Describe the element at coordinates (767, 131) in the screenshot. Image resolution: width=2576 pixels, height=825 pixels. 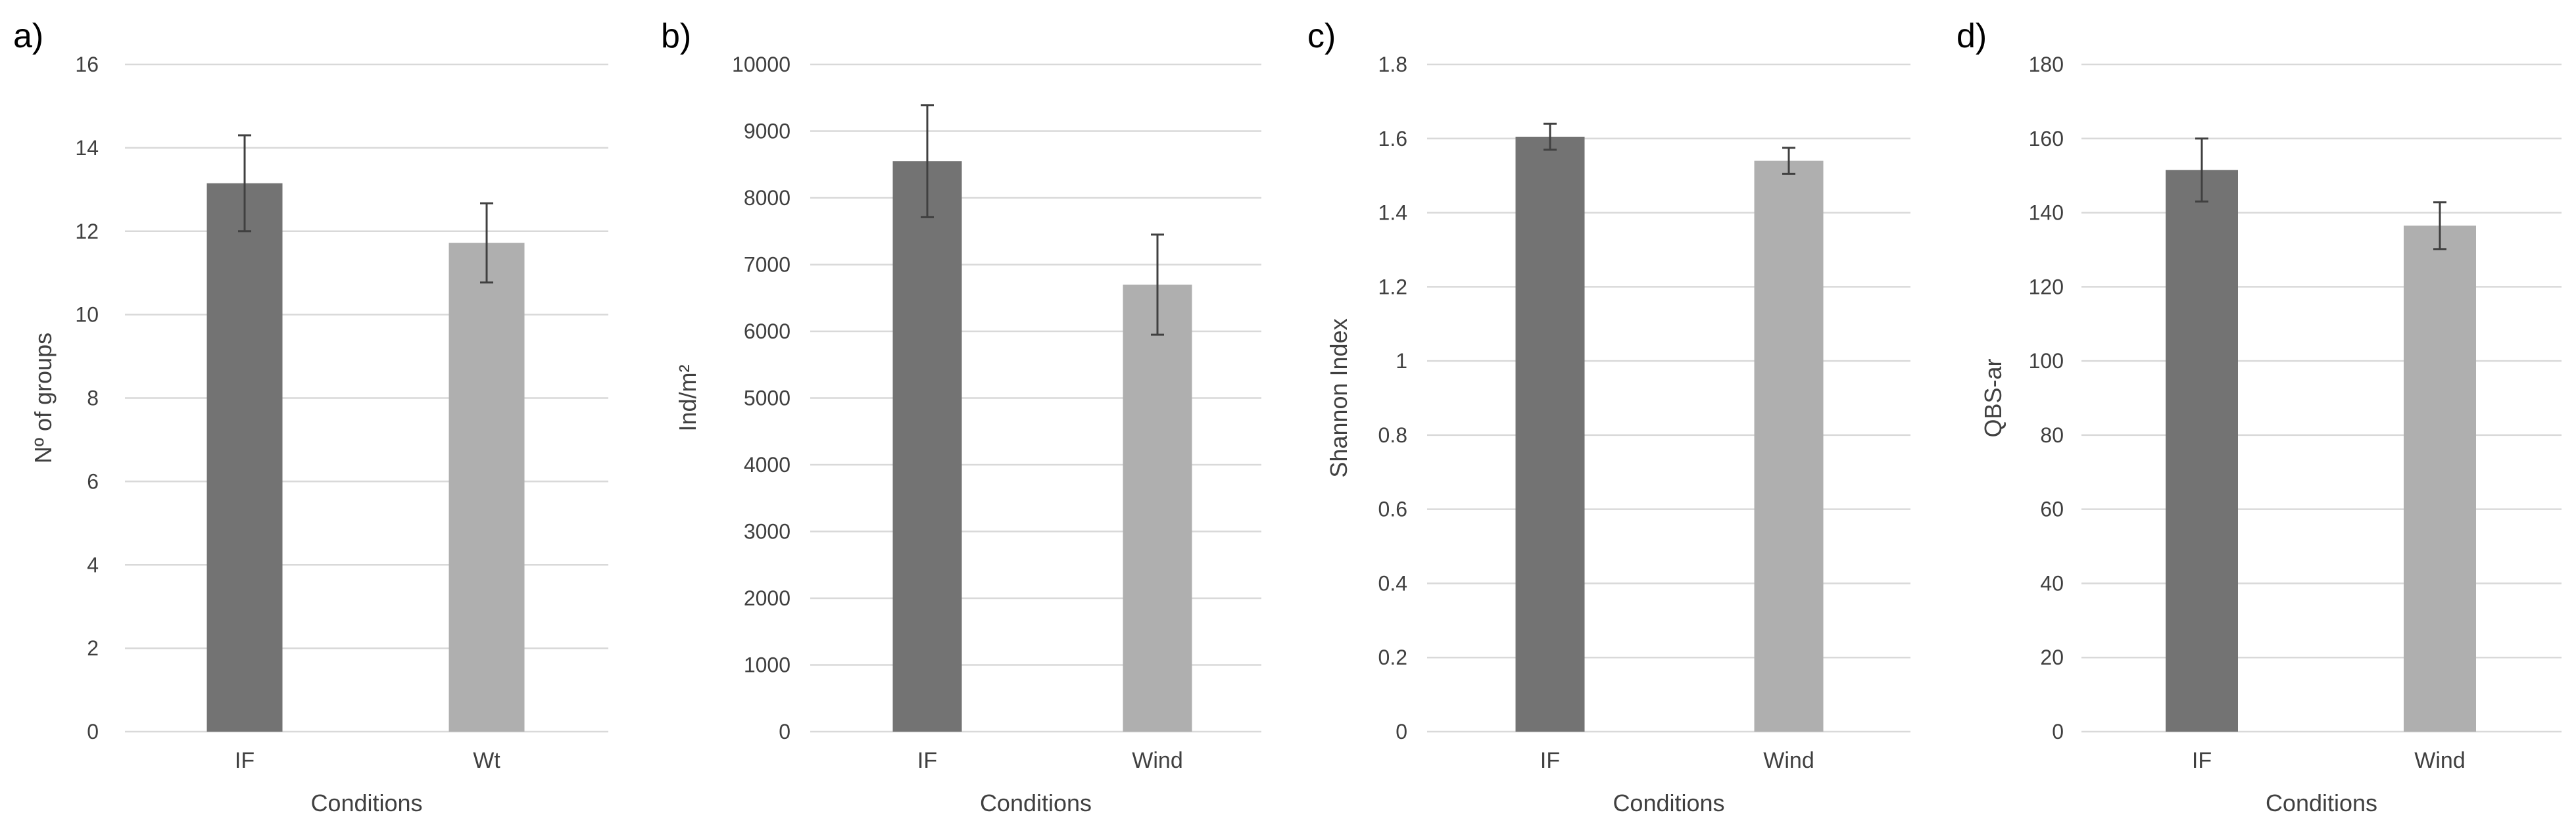
I see `y-tick-label: 9000` at that location.